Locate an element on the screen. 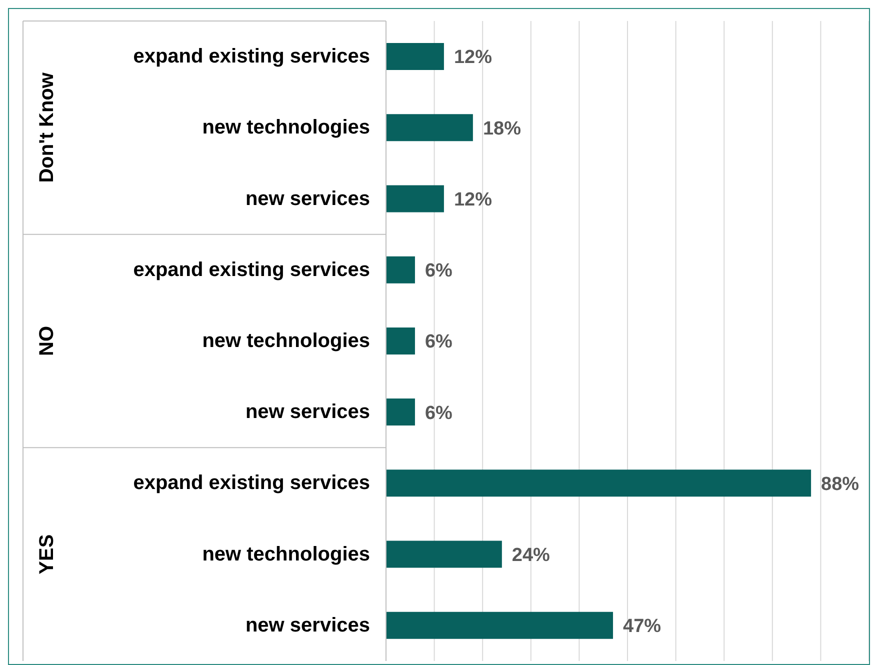 This screenshot has width=878, height=665. data-label: 88% is located at coordinates (840, 484).